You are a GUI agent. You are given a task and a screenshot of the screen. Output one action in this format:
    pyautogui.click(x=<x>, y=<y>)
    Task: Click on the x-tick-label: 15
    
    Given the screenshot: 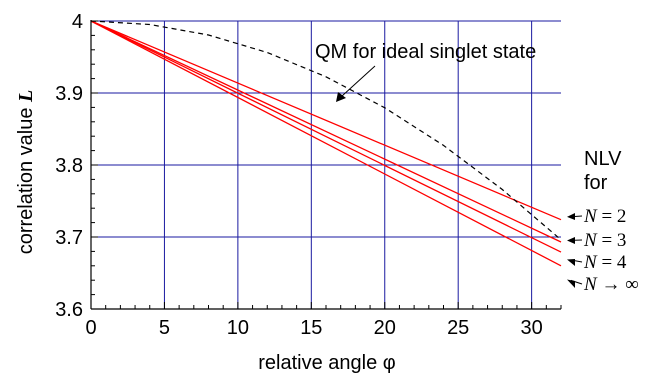 What is the action you would take?
    pyautogui.click(x=311, y=328)
    